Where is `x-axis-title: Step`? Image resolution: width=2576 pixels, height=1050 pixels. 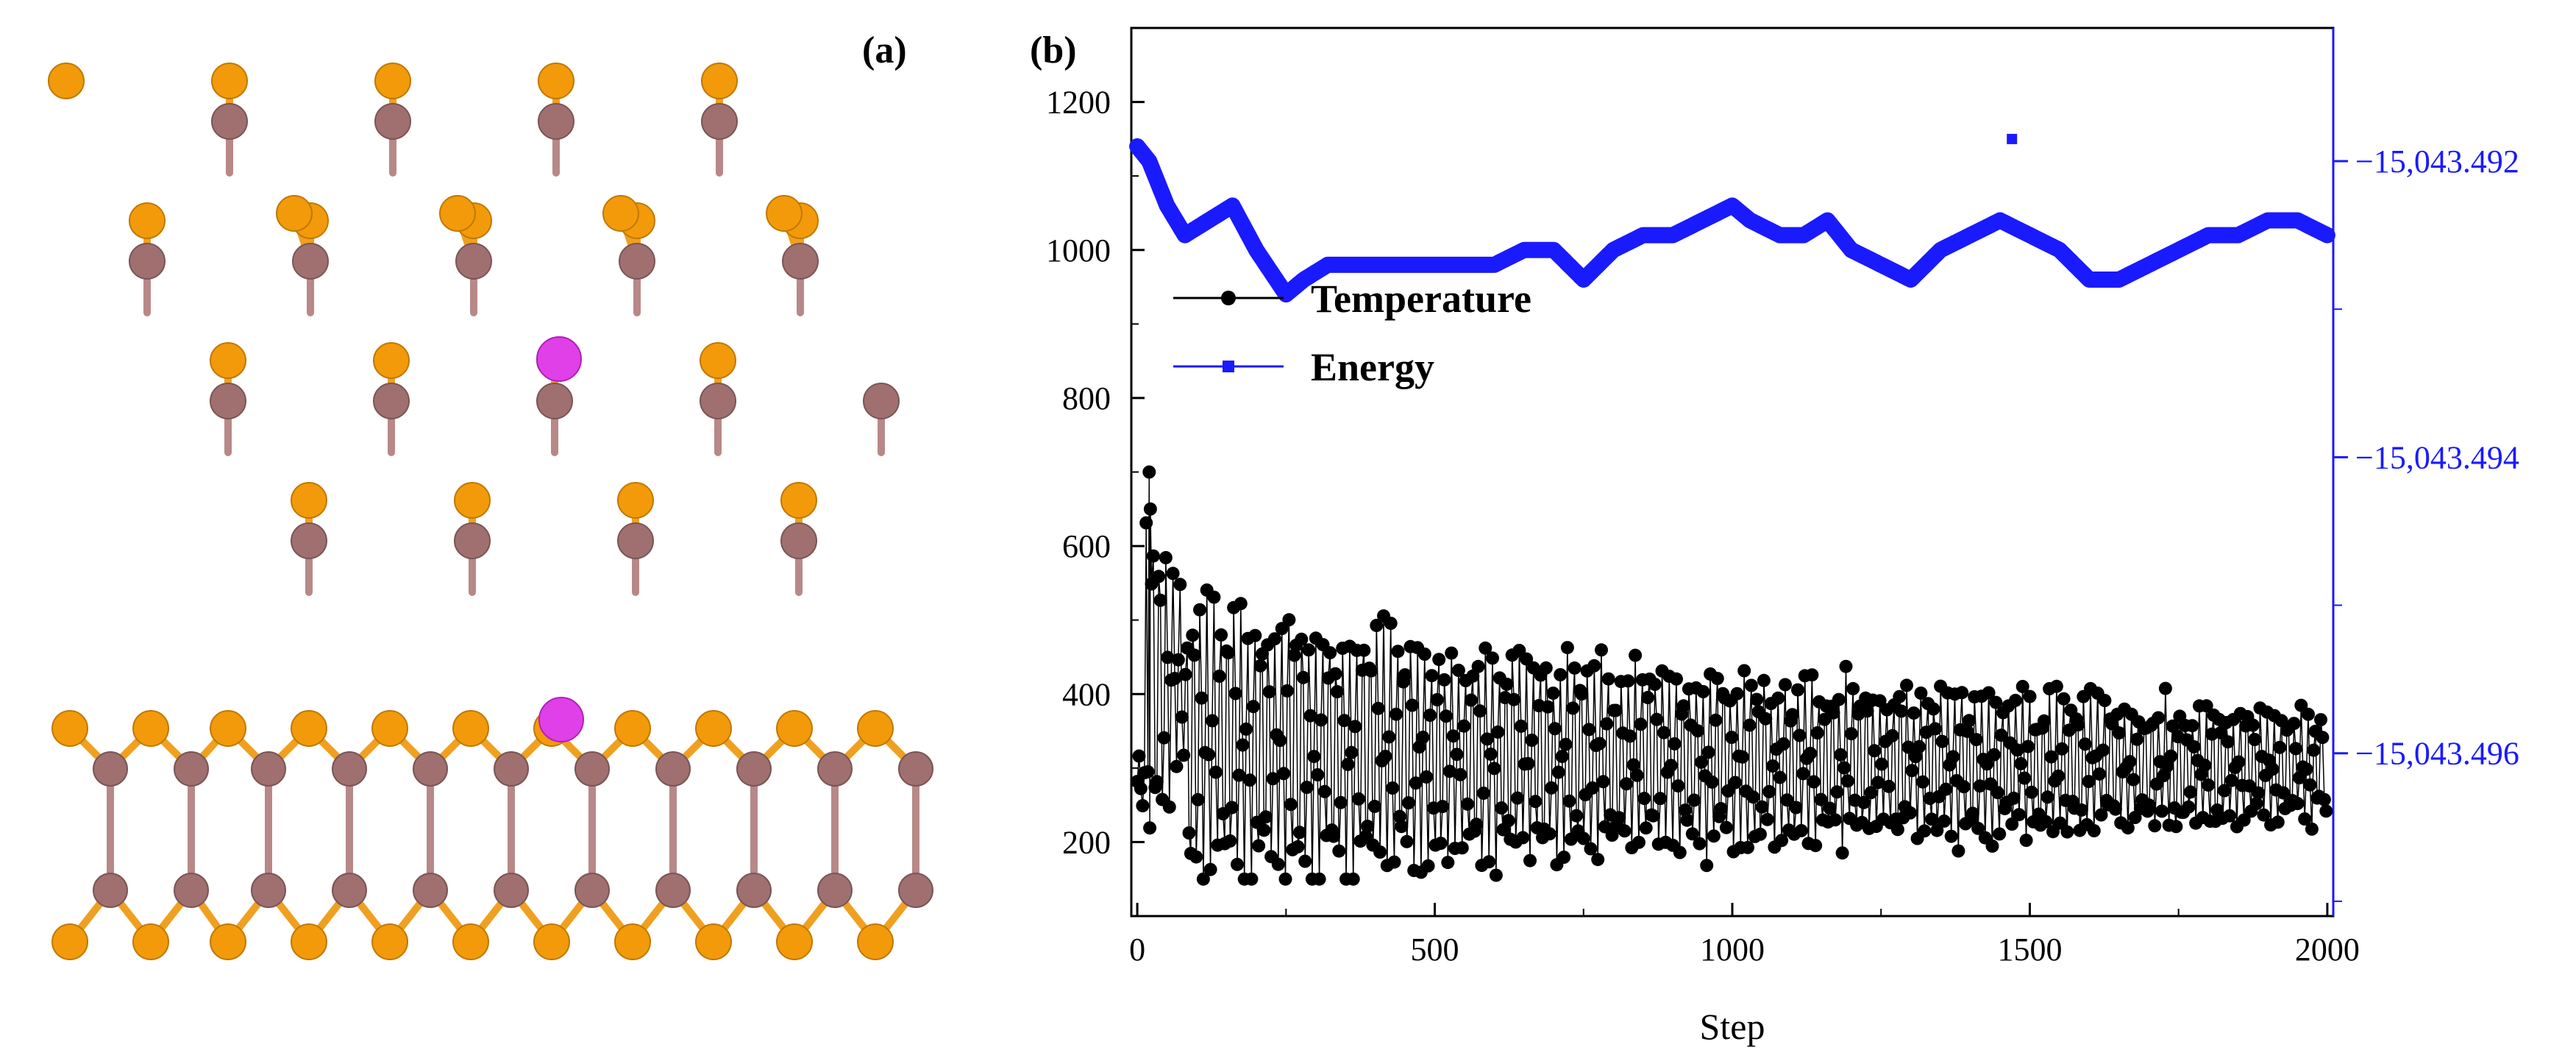
x-axis-title: Step is located at coordinates (1732, 1026).